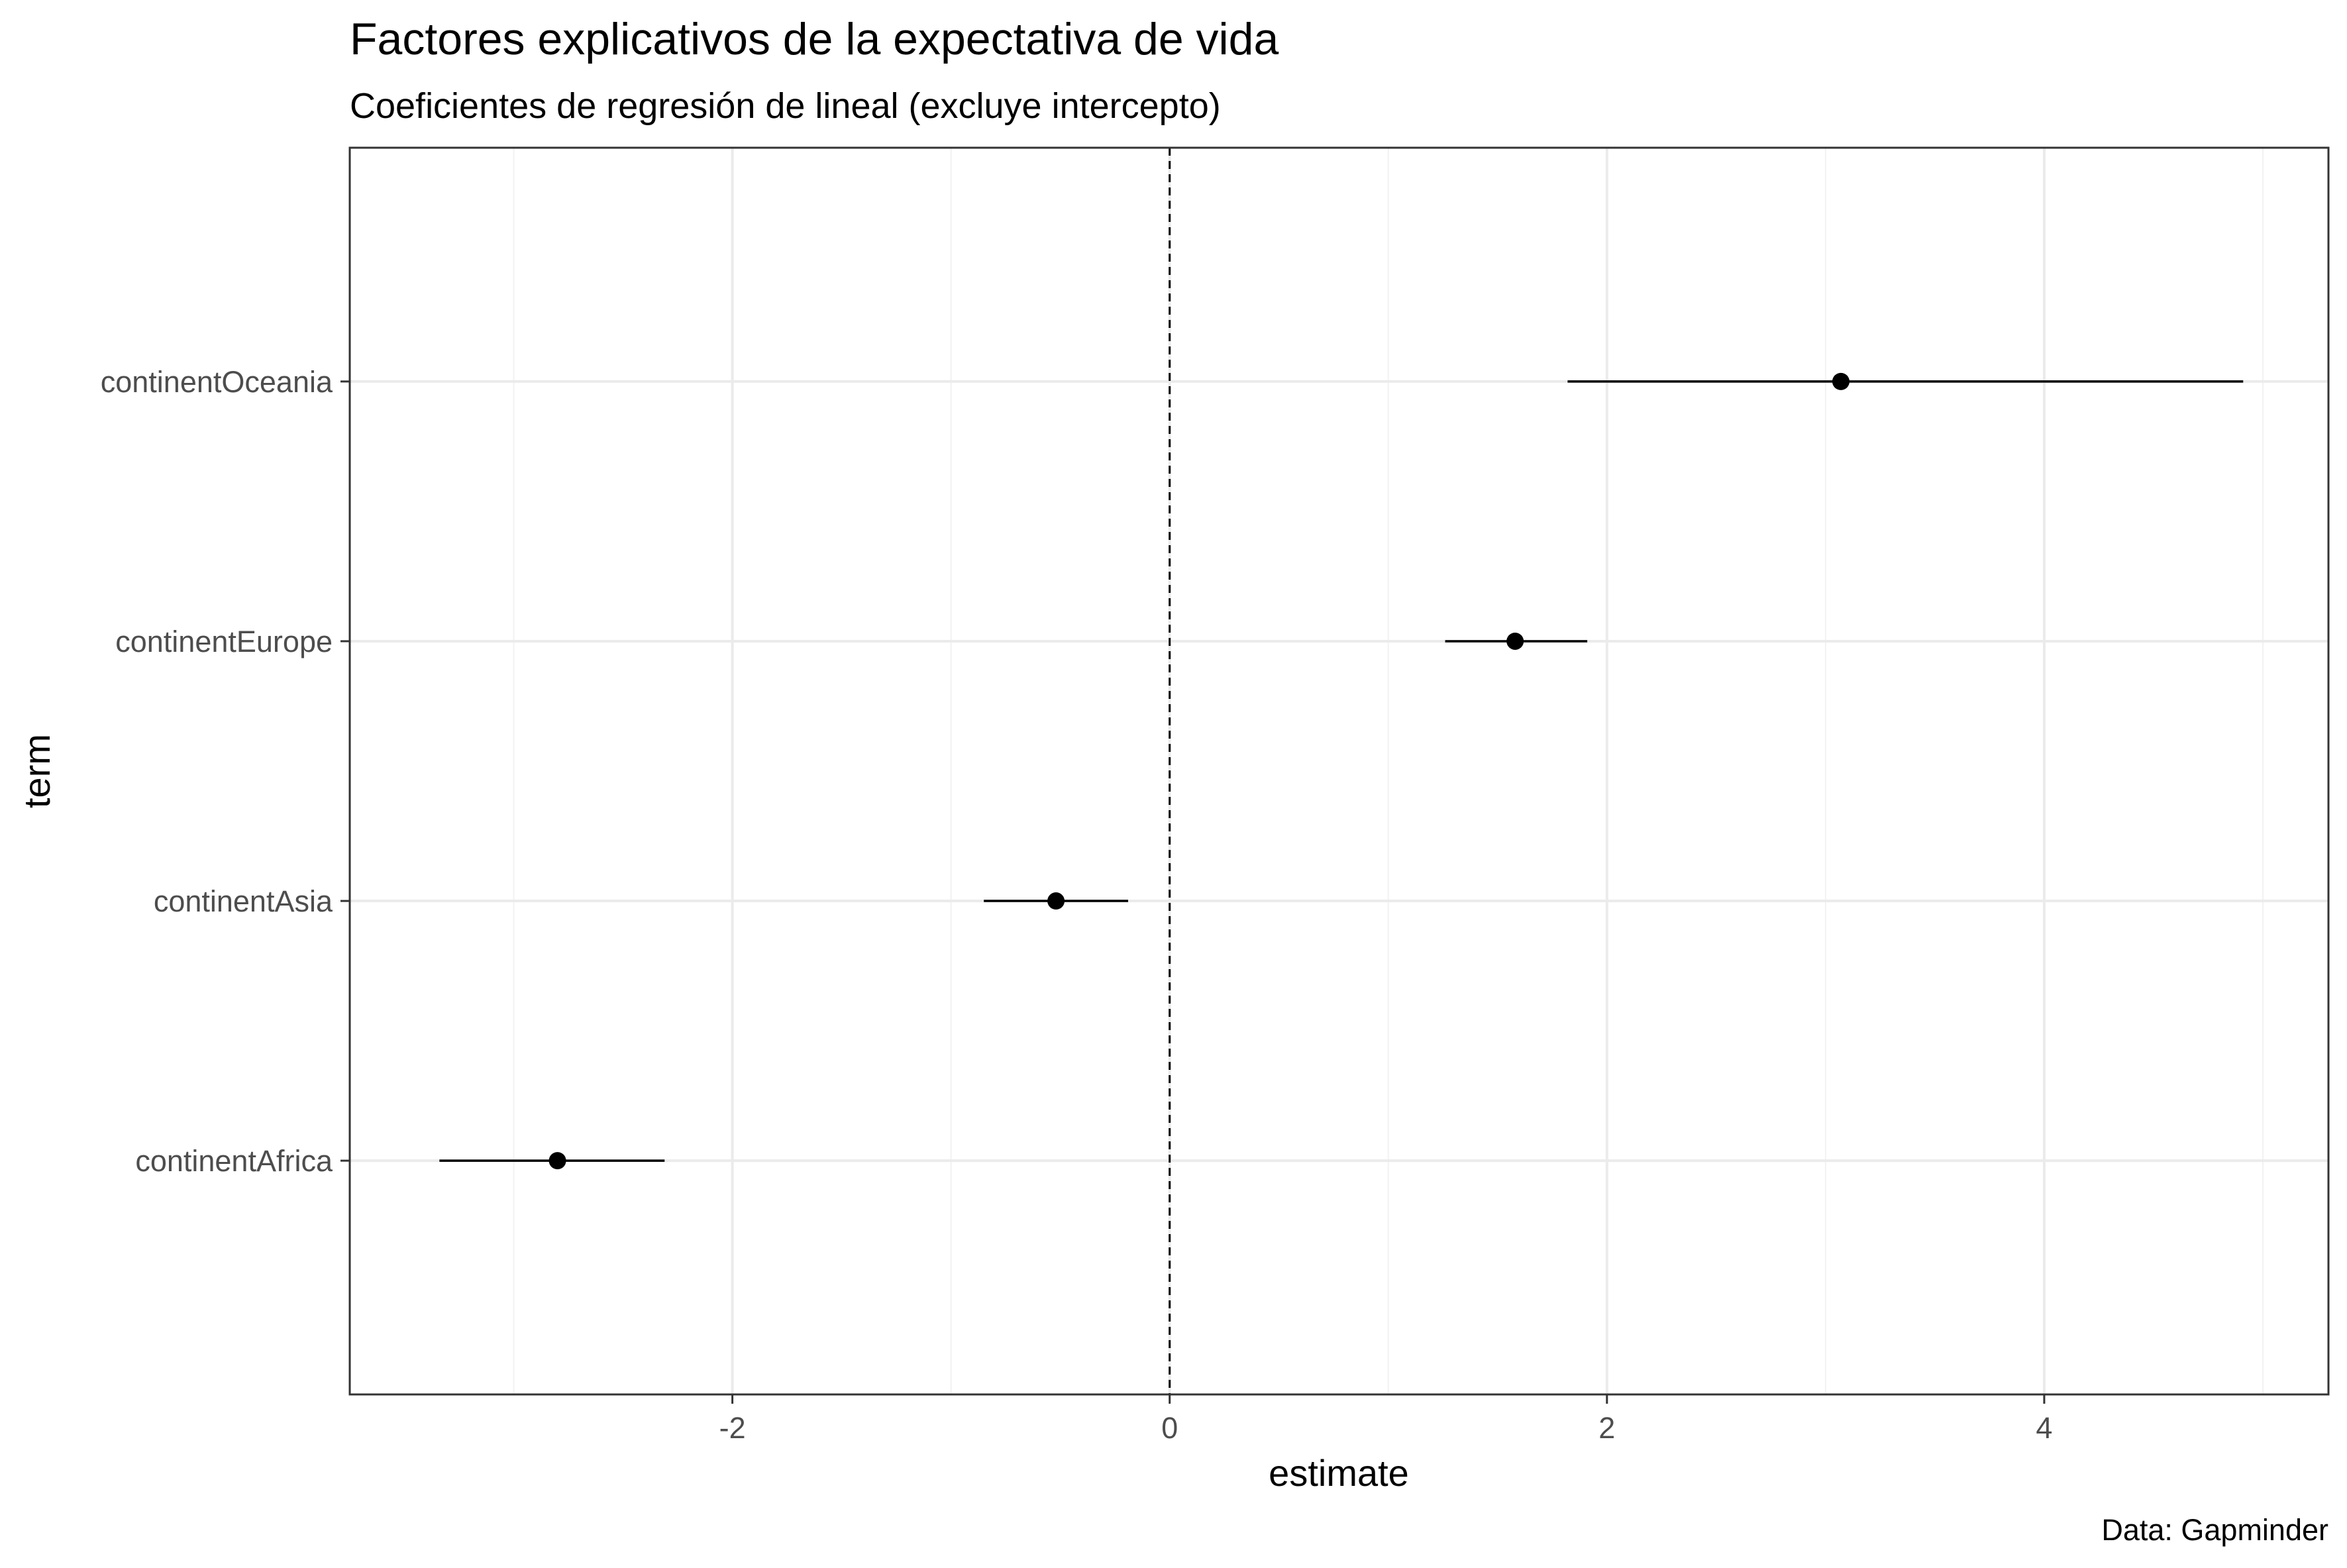 This screenshot has height=1568, width=2347. Describe the element at coordinates (1339, 1473) in the screenshot. I see `x-axis-title: estimate` at that location.